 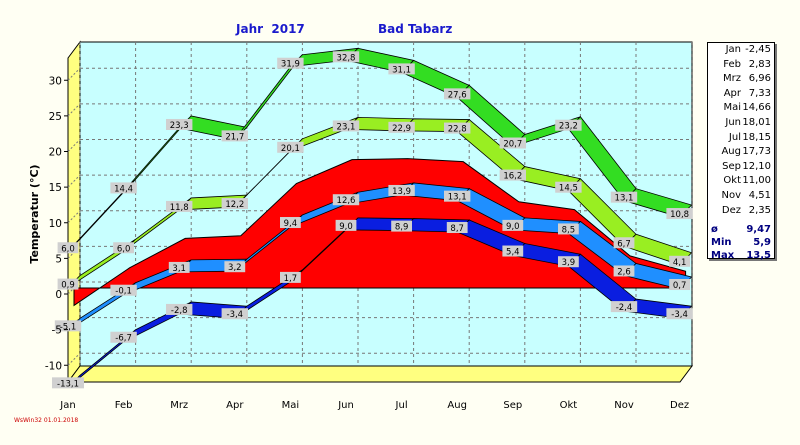 I want to click on max-label: 31,1, so click(x=401, y=69).